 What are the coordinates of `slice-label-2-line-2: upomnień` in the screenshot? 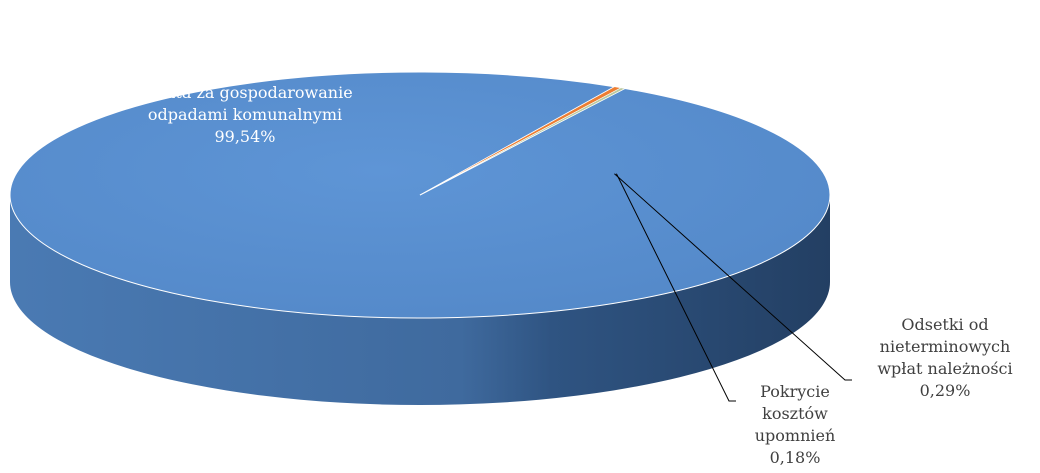 It's located at (795, 435).